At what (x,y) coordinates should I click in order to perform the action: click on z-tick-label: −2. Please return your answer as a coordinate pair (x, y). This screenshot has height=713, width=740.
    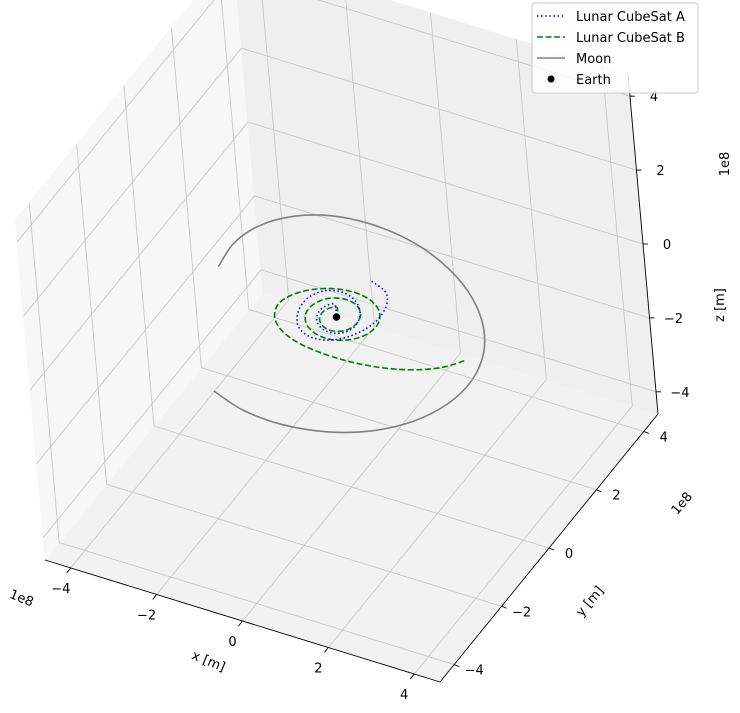
    Looking at the image, I should click on (673, 319).